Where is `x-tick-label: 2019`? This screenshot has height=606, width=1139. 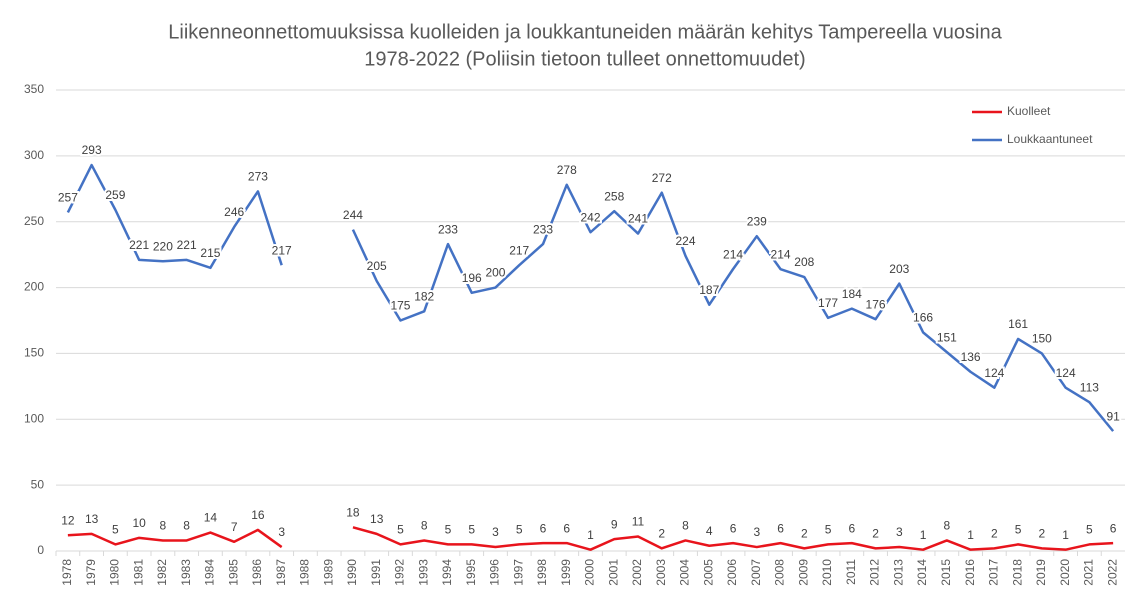
x-tick-label: 2019 is located at coordinates (1041, 572).